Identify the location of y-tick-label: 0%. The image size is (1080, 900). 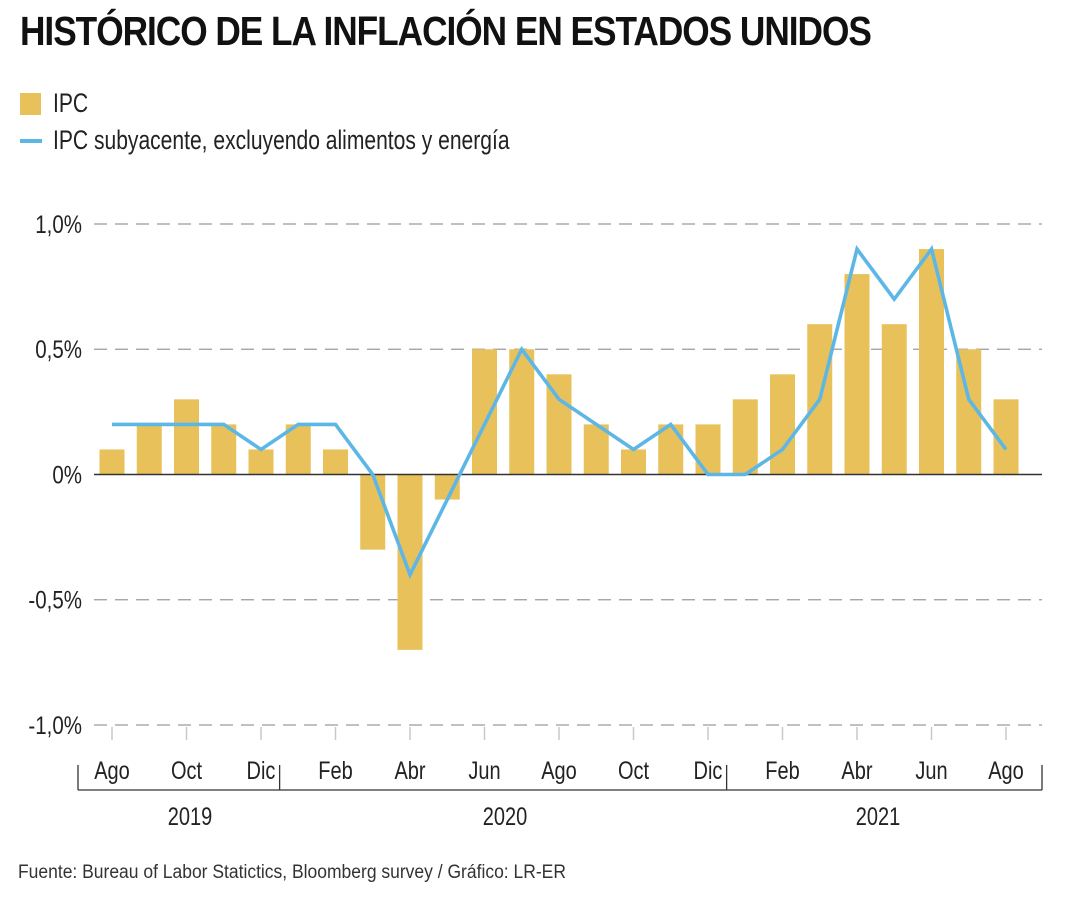
(67, 475).